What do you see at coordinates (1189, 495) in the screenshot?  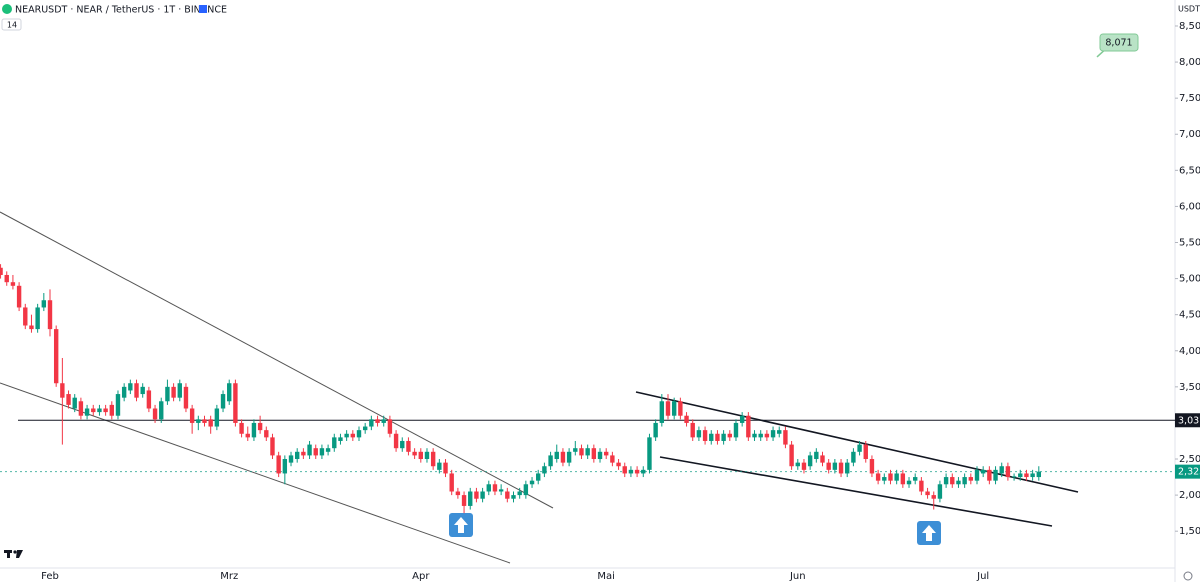 I see `y-tick-label: 2,000` at bounding box center [1189, 495].